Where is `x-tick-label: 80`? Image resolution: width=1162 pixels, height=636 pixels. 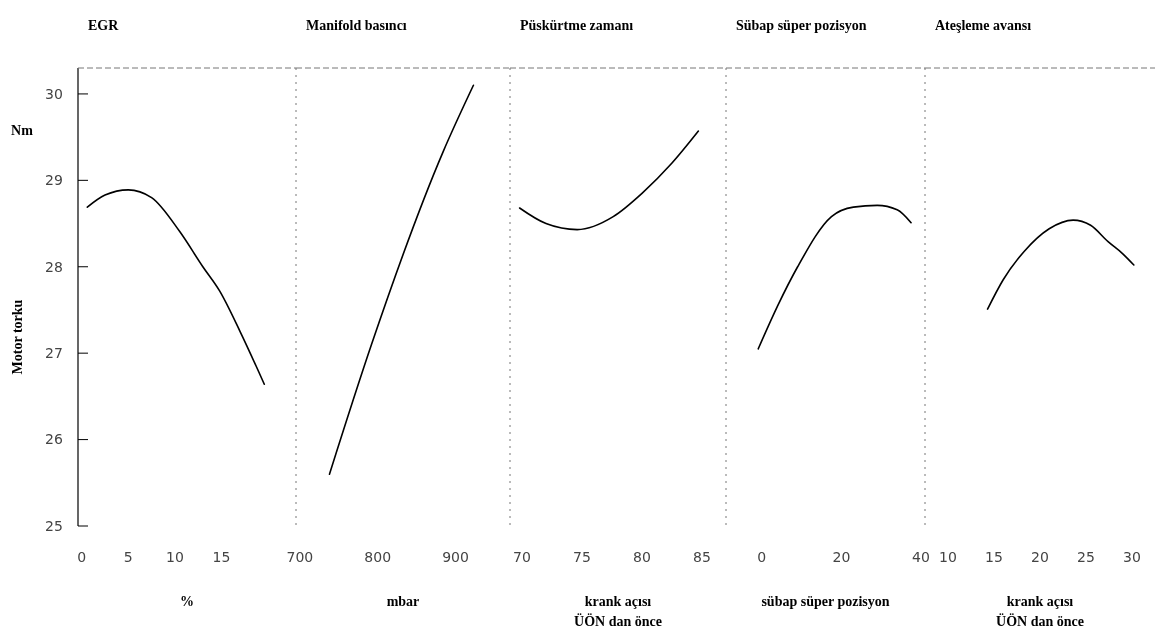
x-tick-label: 80 is located at coordinates (642, 557).